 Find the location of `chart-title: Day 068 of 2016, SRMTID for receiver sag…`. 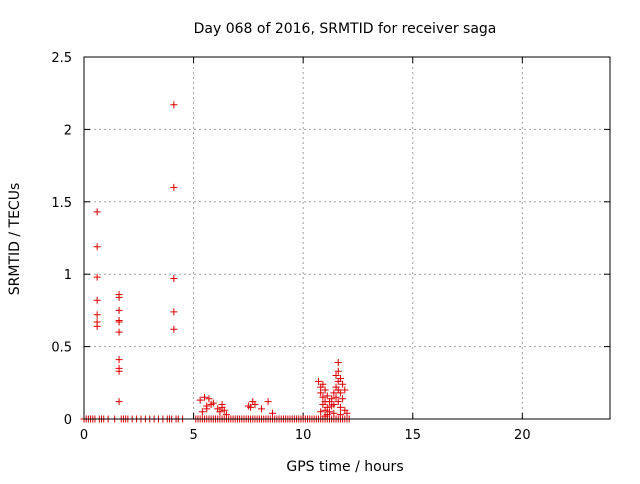

chart-title: Day 068 of 2016, SRMTID for receiver sag… is located at coordinates (345, 29).